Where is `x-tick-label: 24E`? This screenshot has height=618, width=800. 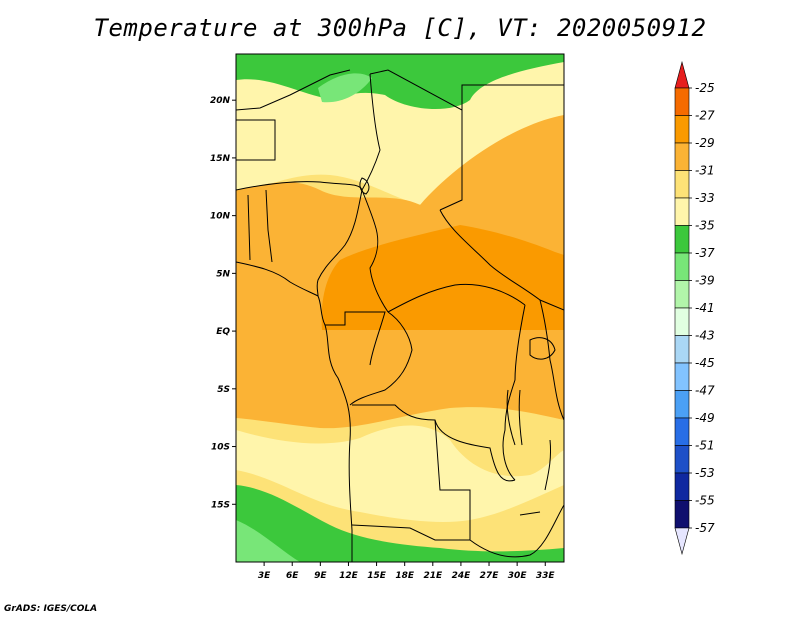
x-tick-label: 24E is located at coordinates (462, 576).